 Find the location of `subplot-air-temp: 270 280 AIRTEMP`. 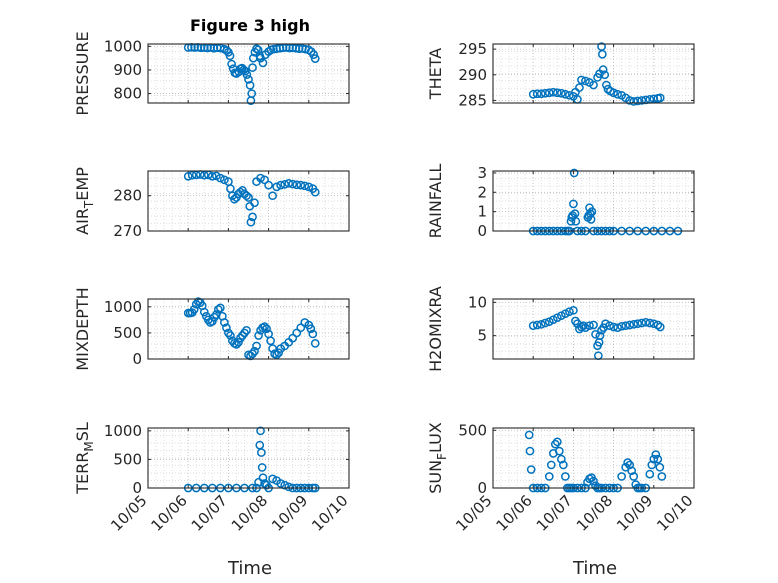

subplot-air-temp: 270 280 AIRTEMP is located at coordinates (211, 203).